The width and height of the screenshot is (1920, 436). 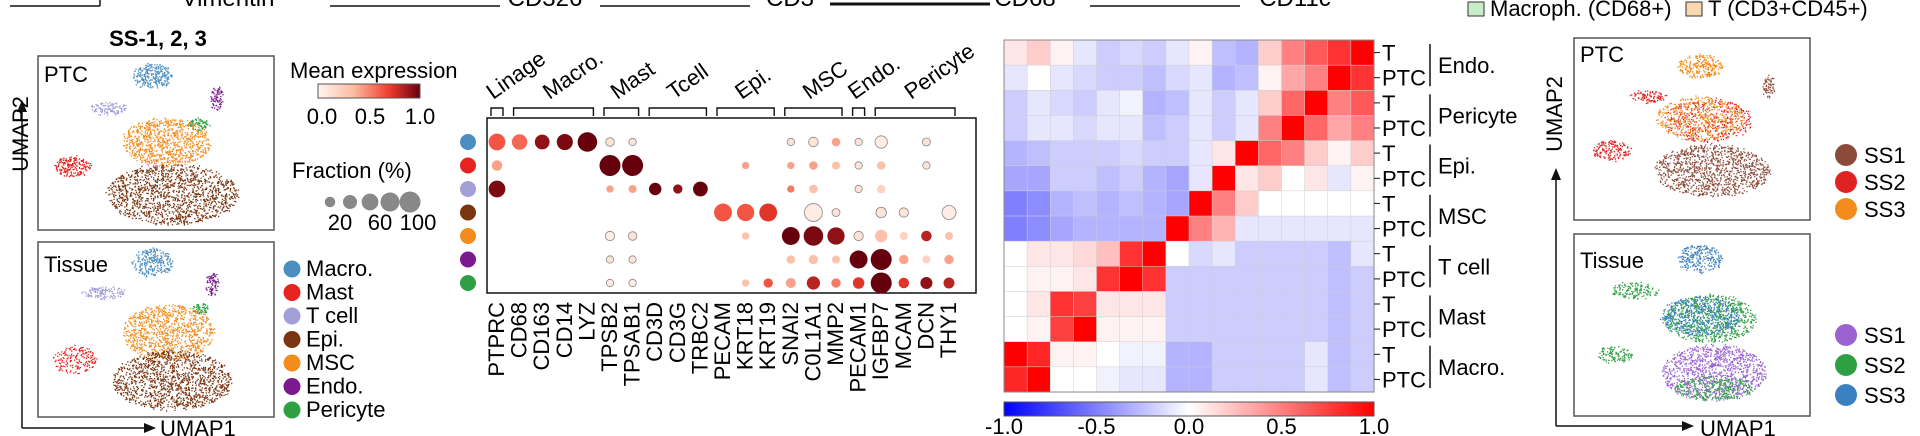 What do you see at coordinates (768, 212) in the screenshot?
I see `dot-Epi.-KRT19` at bounding box center [768, 212].